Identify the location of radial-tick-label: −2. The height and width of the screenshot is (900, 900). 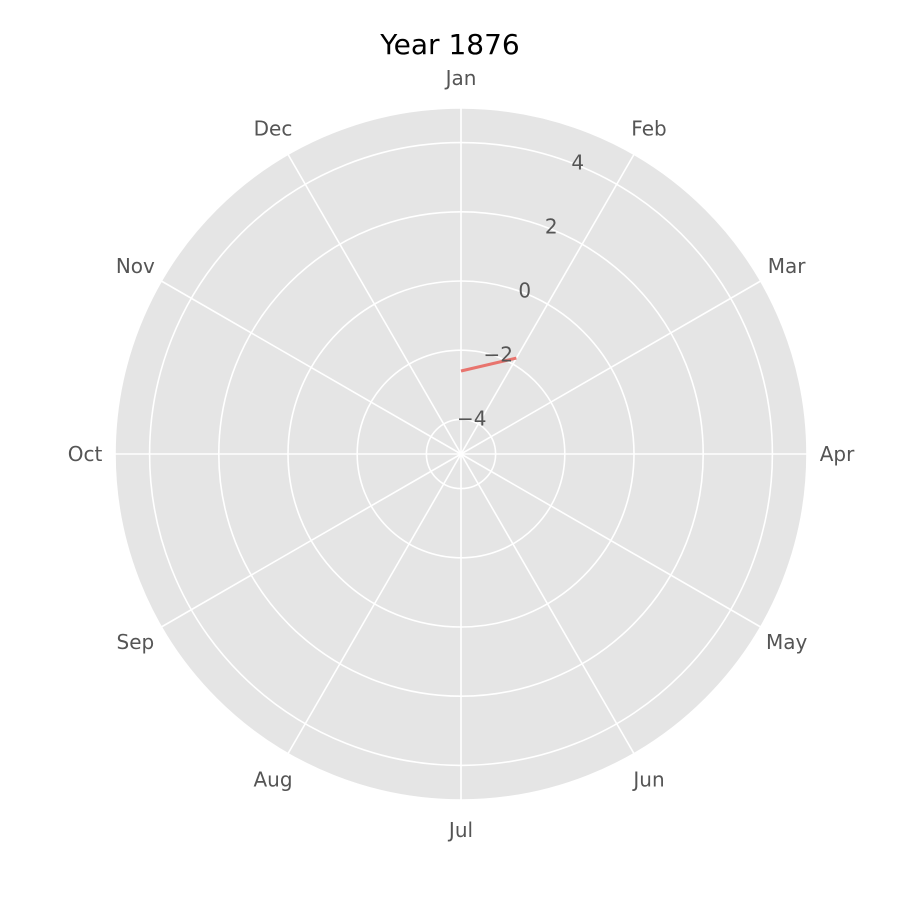
(498, 354).